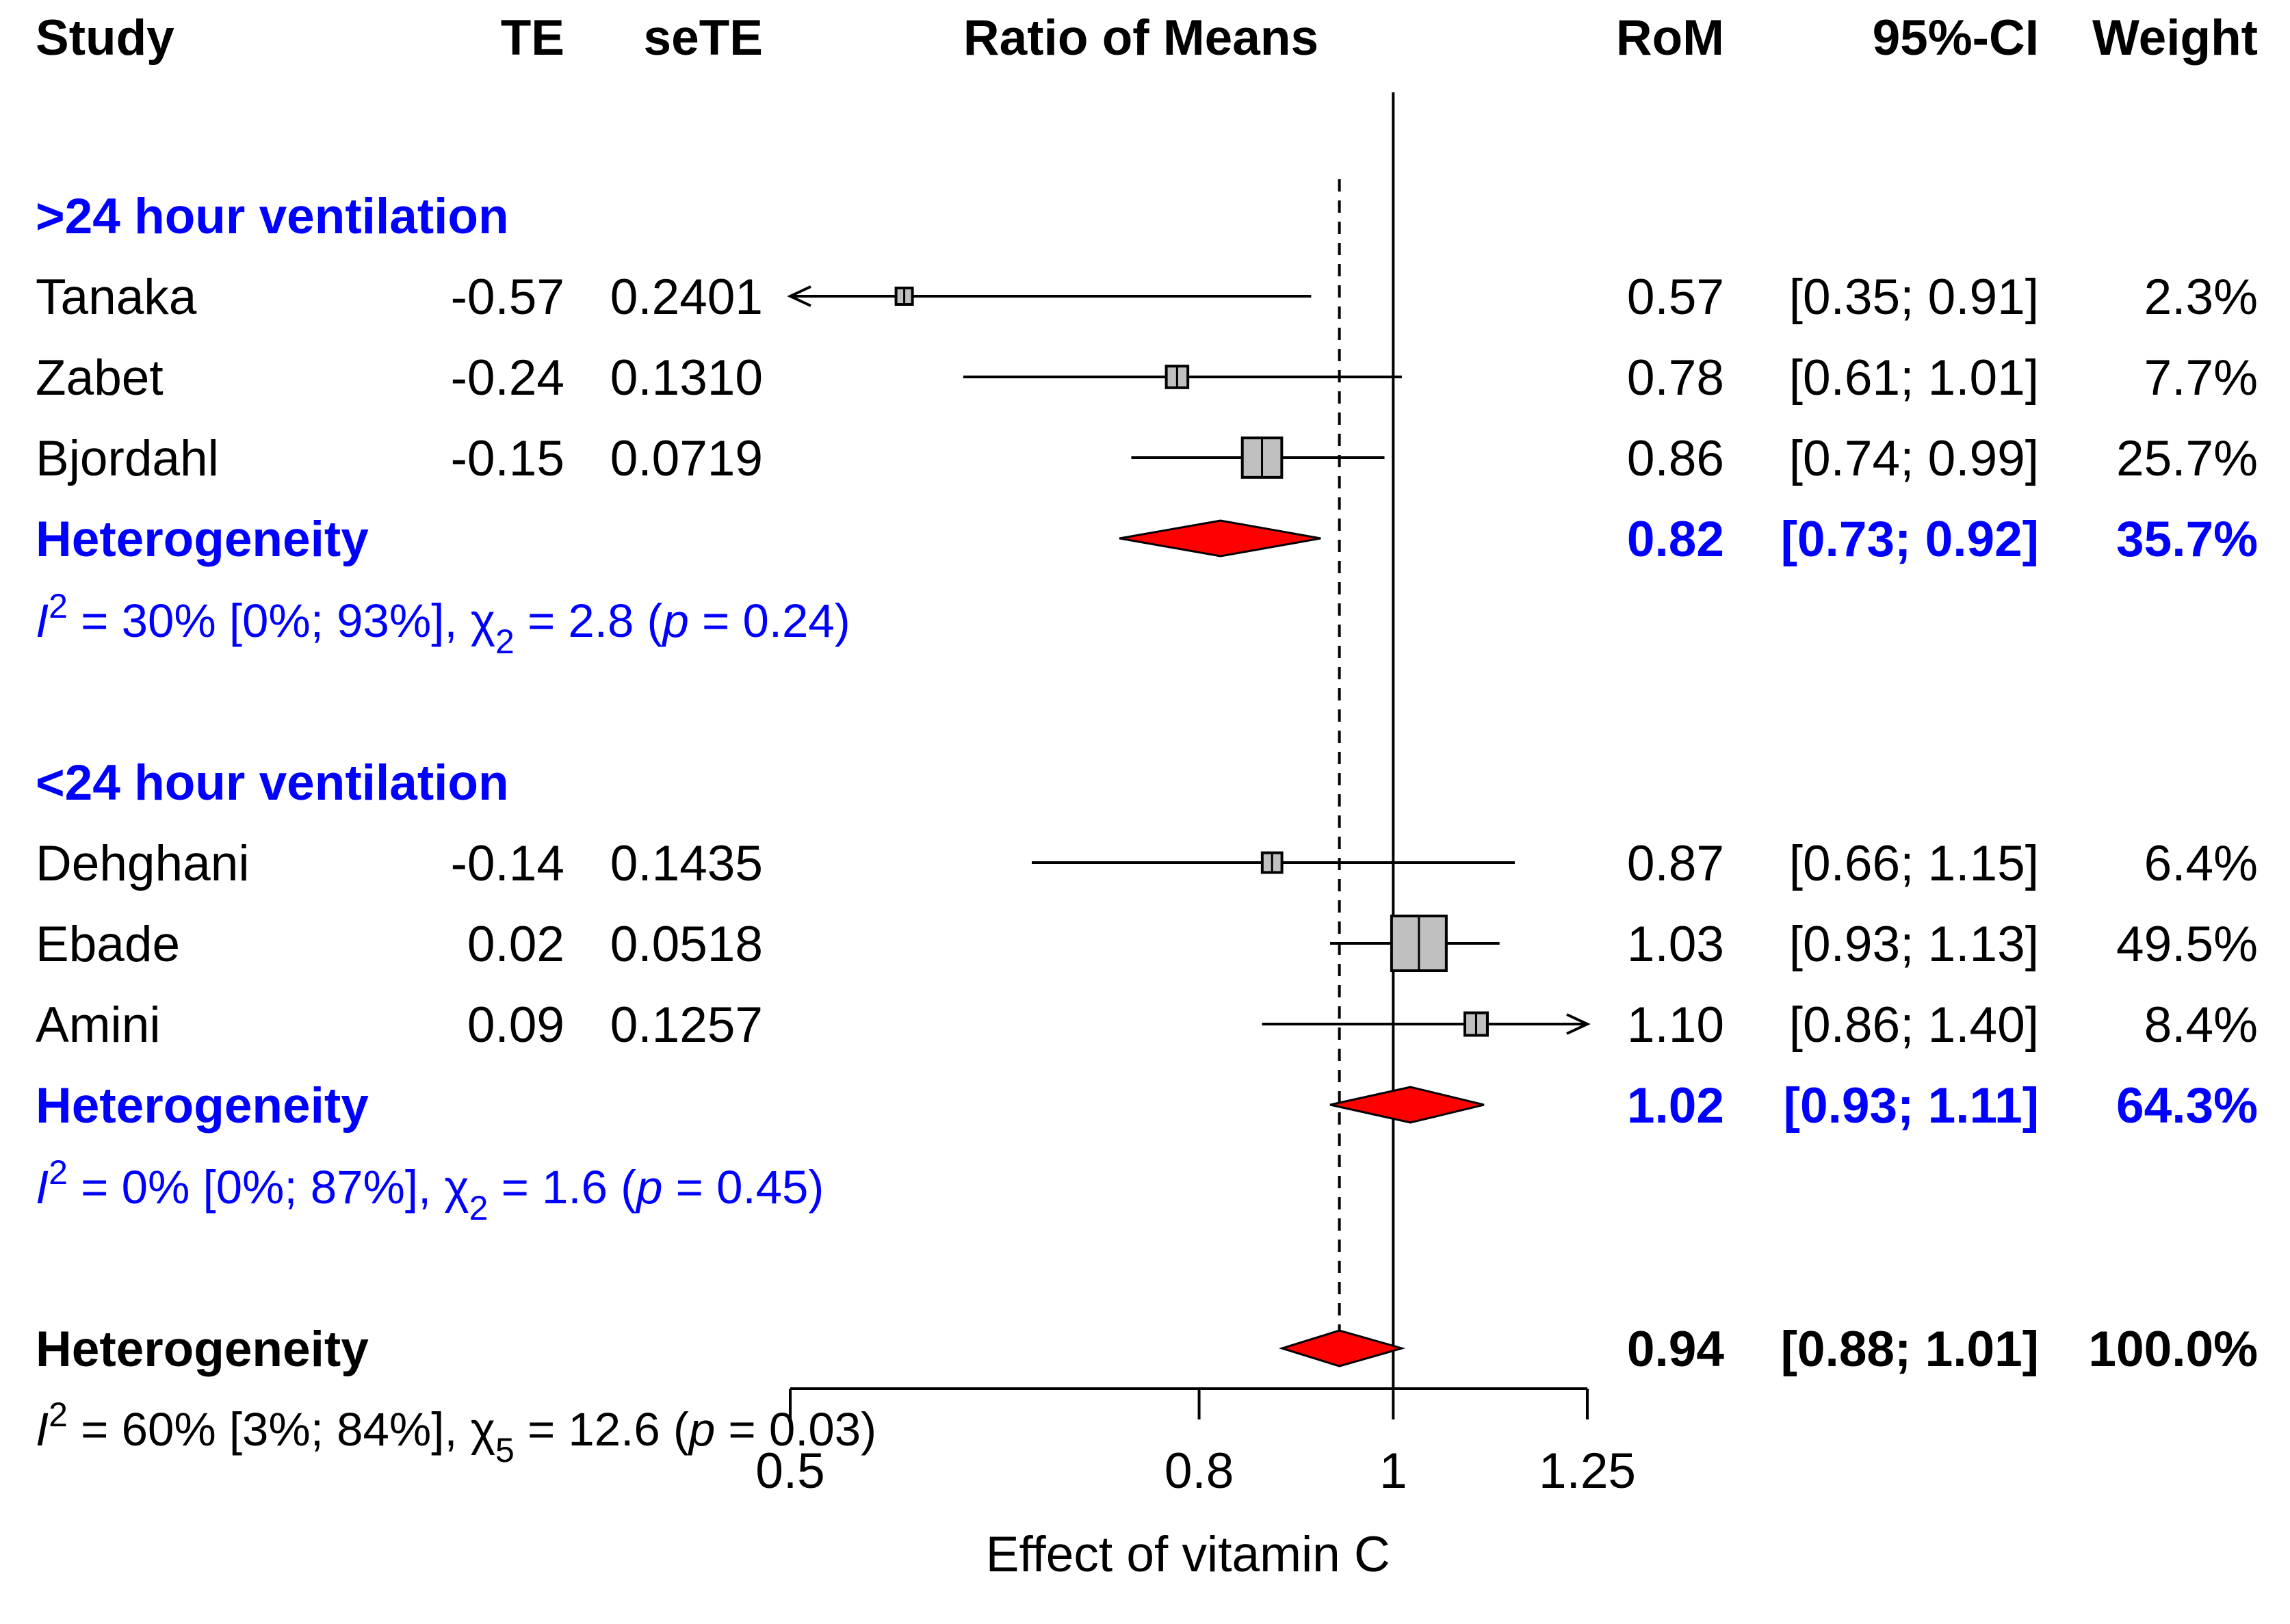 This screenshot has width=2290, height=1624. I want to click on study-ci: [0.74; 0.99], so click(1914, 458).